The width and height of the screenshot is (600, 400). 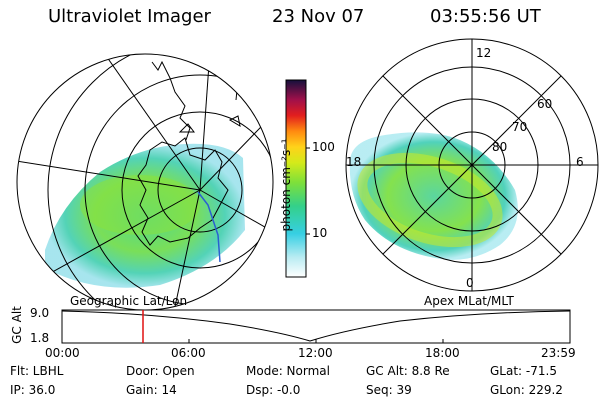 I want to click on mlt-label-0: 0, so click(x=470, y=283).